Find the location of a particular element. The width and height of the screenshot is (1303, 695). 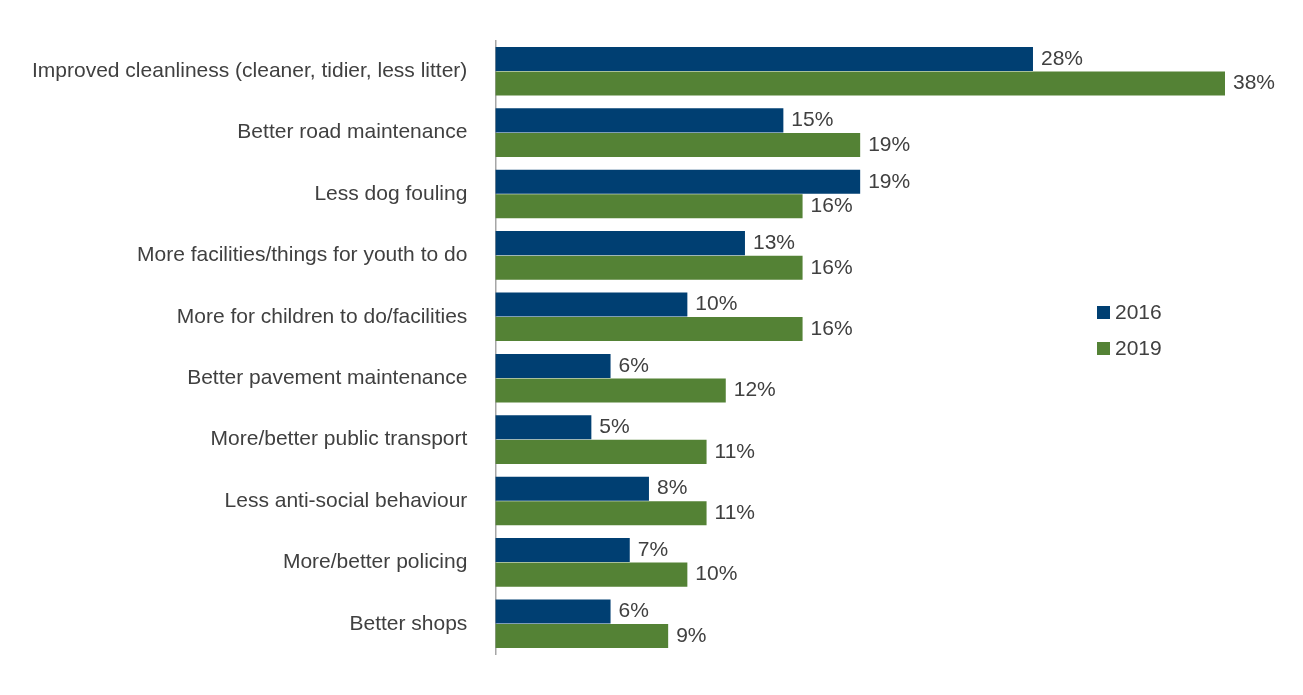

y-tick-label: Less anti-social behaviour is located at coordinates (346, 499).